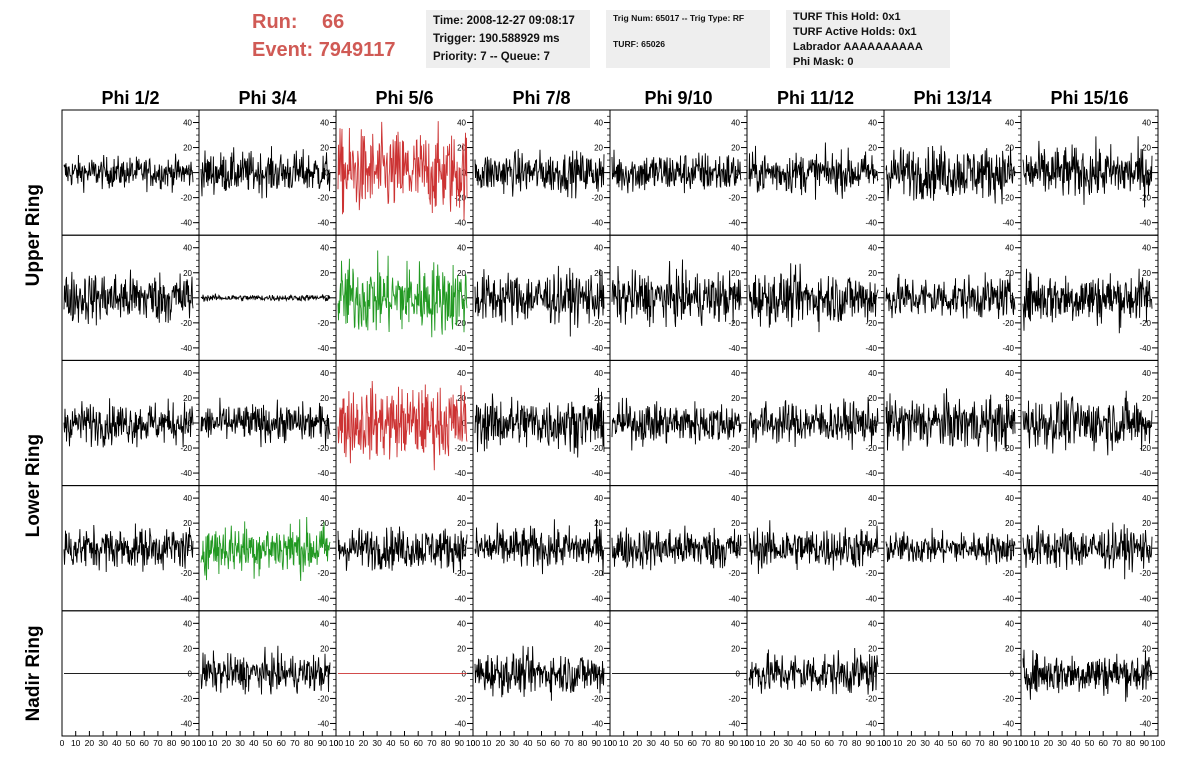 This screenshot has height=772, width=1196. What do you see at coordinates (555, 743) in the screenshot?
I see `x-tick-label: 60` at bounding box center [555, 743].